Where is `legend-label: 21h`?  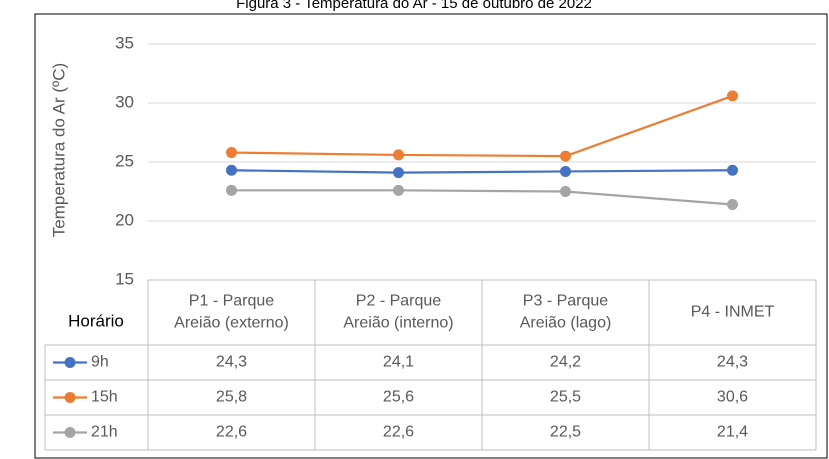
legend-label: 21h is located at coordinates (104, 432).